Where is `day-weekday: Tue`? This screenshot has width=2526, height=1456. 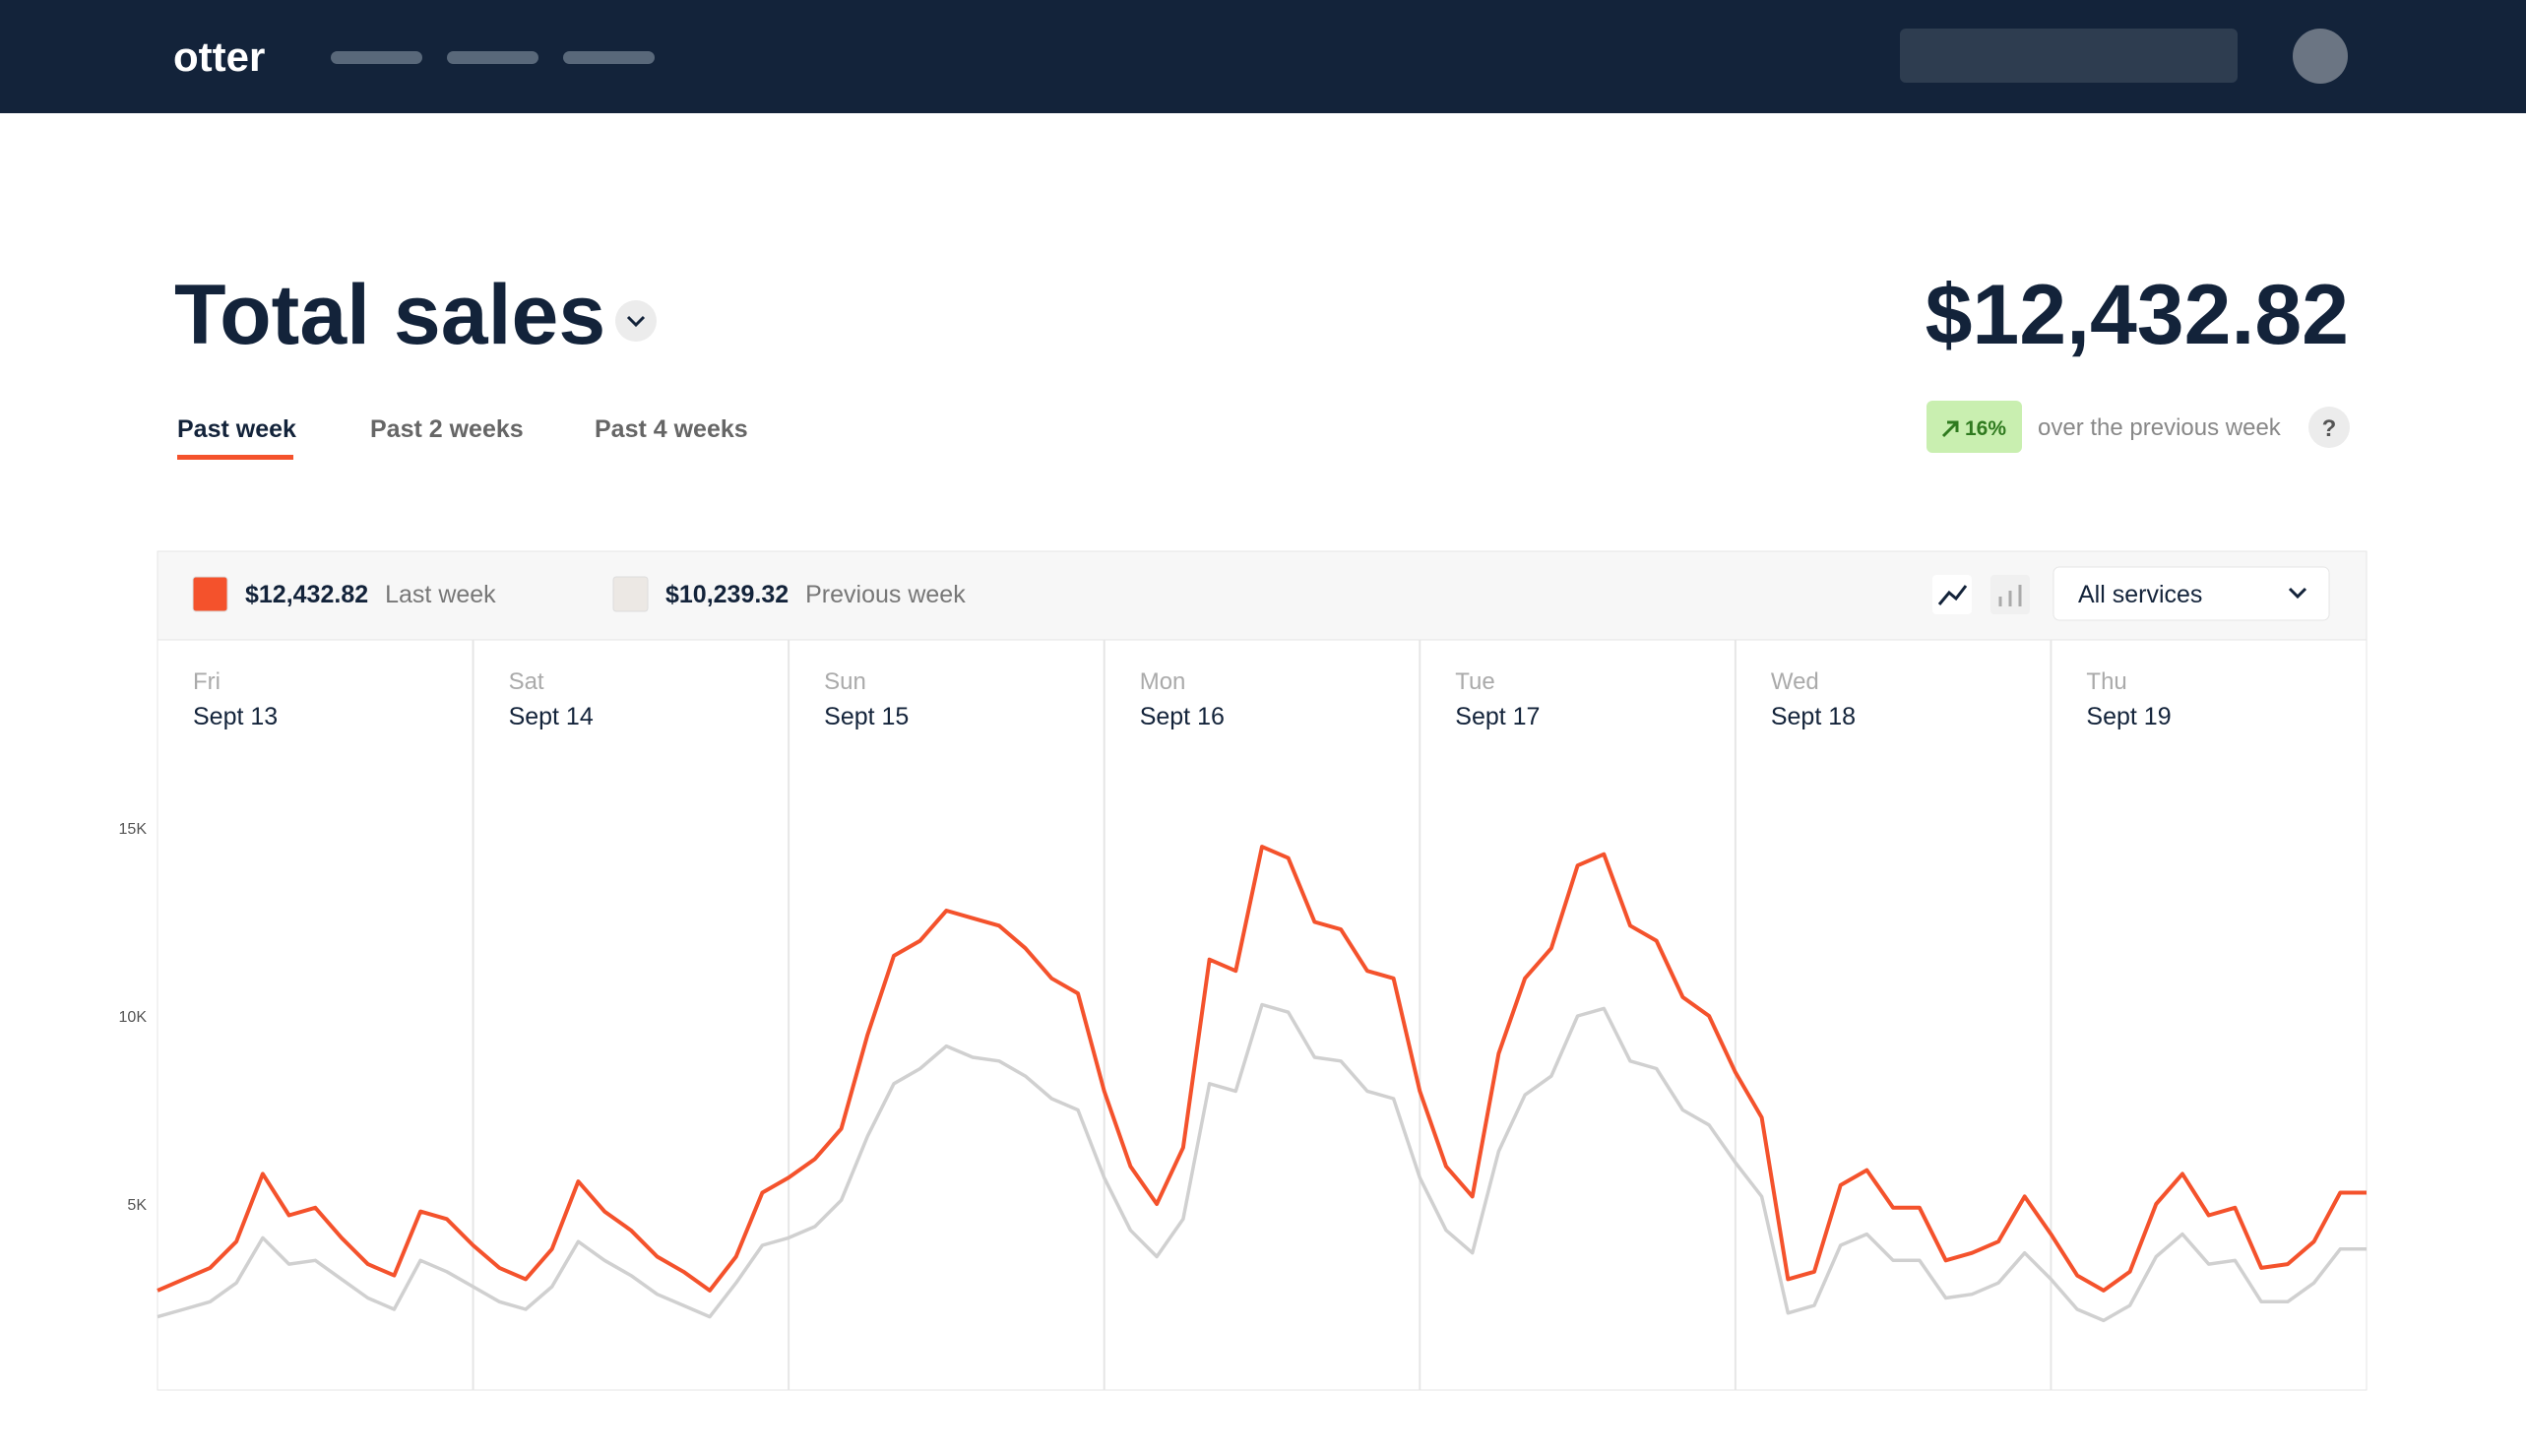 day-weekday: Tue is located at coordinates (1474, 681).